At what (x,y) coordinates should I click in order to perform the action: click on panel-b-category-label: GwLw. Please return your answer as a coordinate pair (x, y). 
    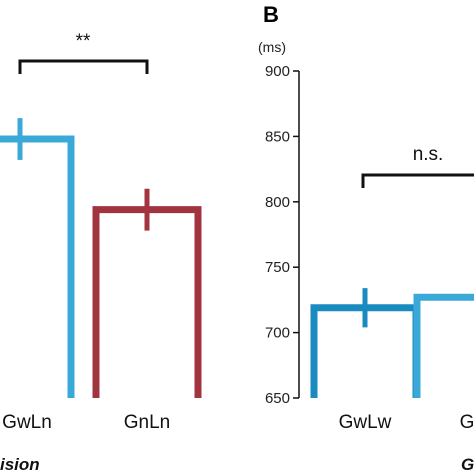
    Looking at the image, I should click on (365, 422).